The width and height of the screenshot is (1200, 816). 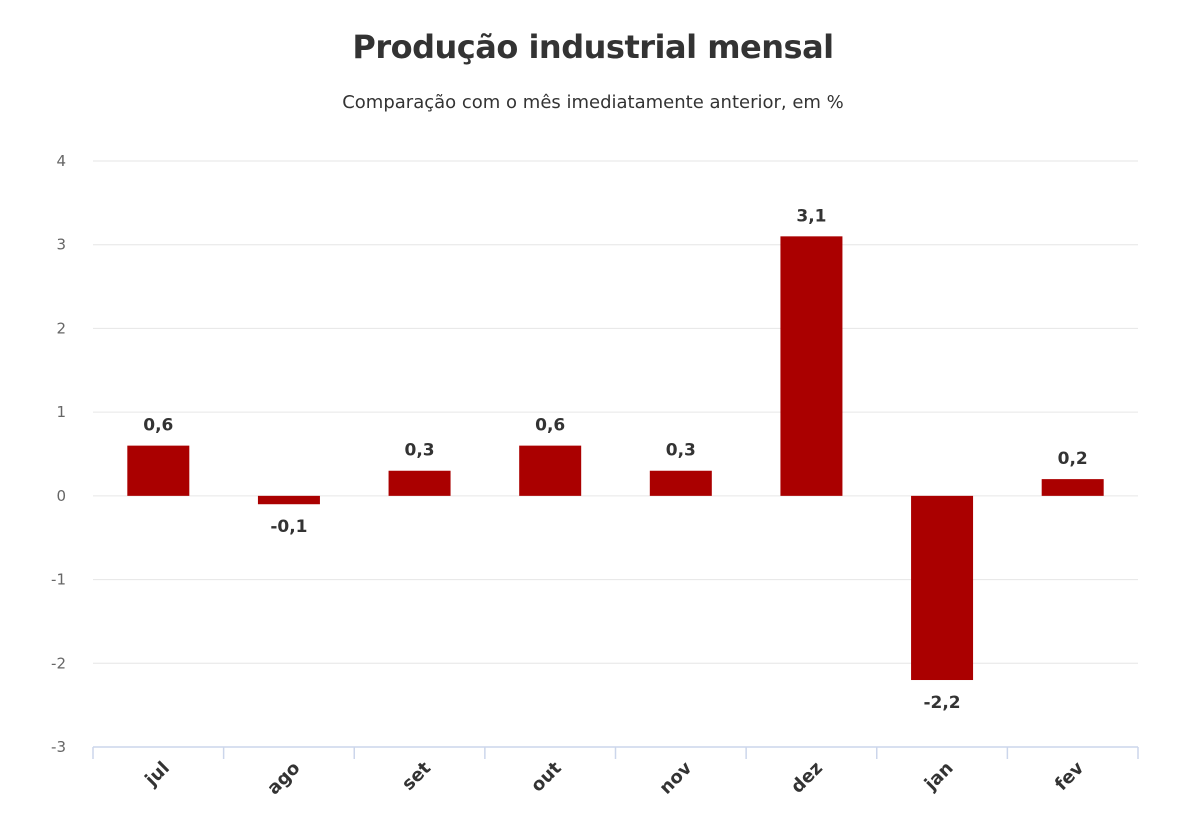 What do you see at coordinates (1070, 777) in the screenshot?
I see `x-tick-label: fev` at bounding box center [1070, 777].